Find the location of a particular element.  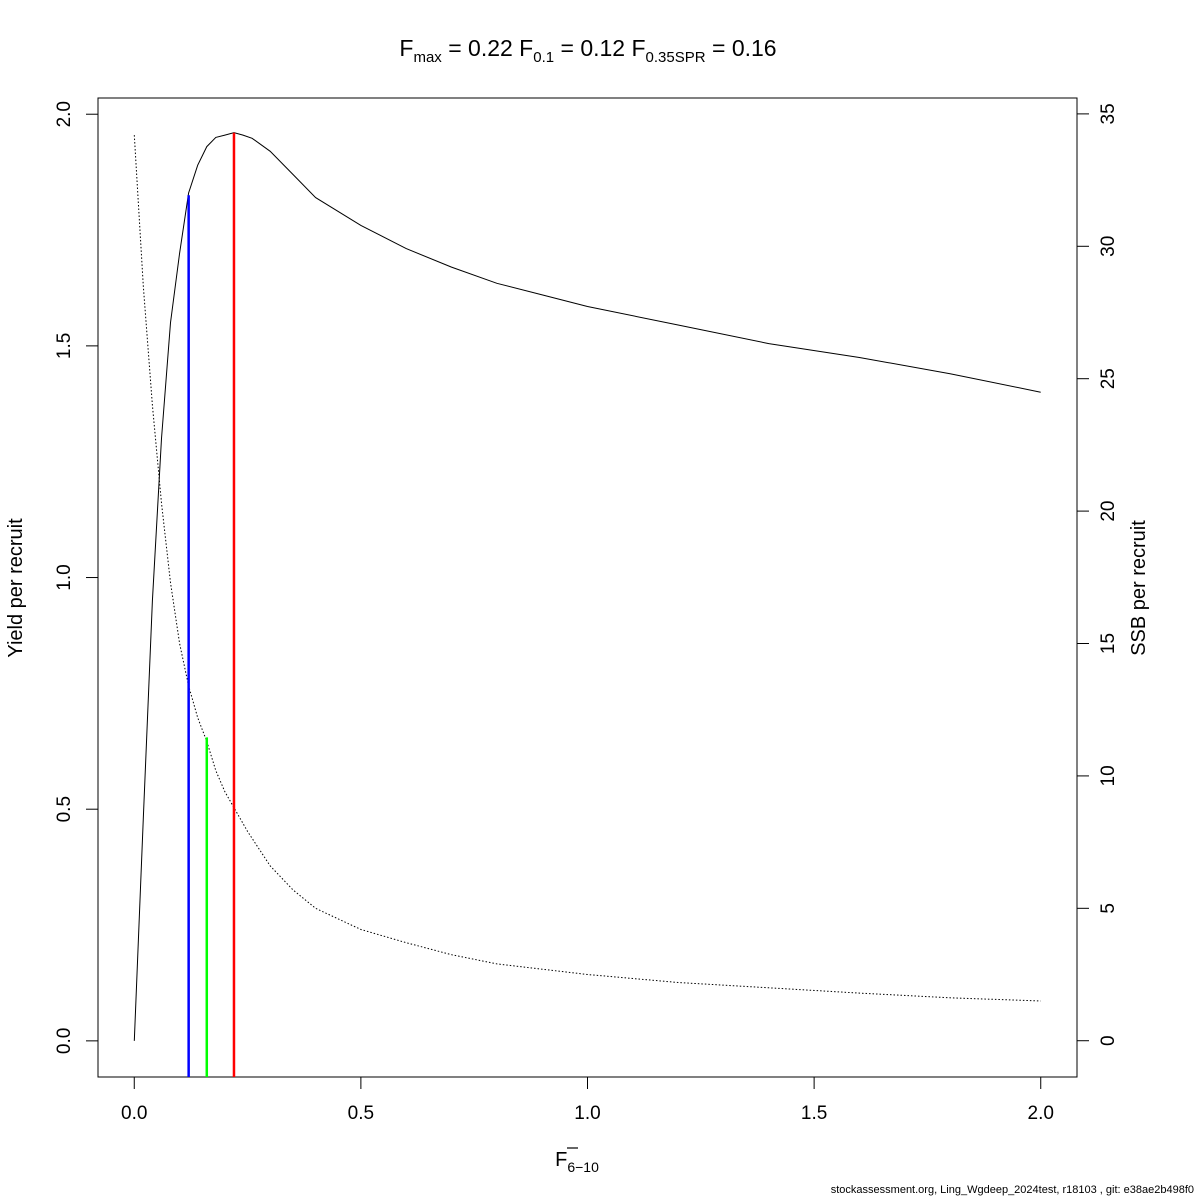

chart-title: Fmax = 0.22 F0.1 = 0.12 F0.35SPR = 0.16 is located at coordinates (587, 50).